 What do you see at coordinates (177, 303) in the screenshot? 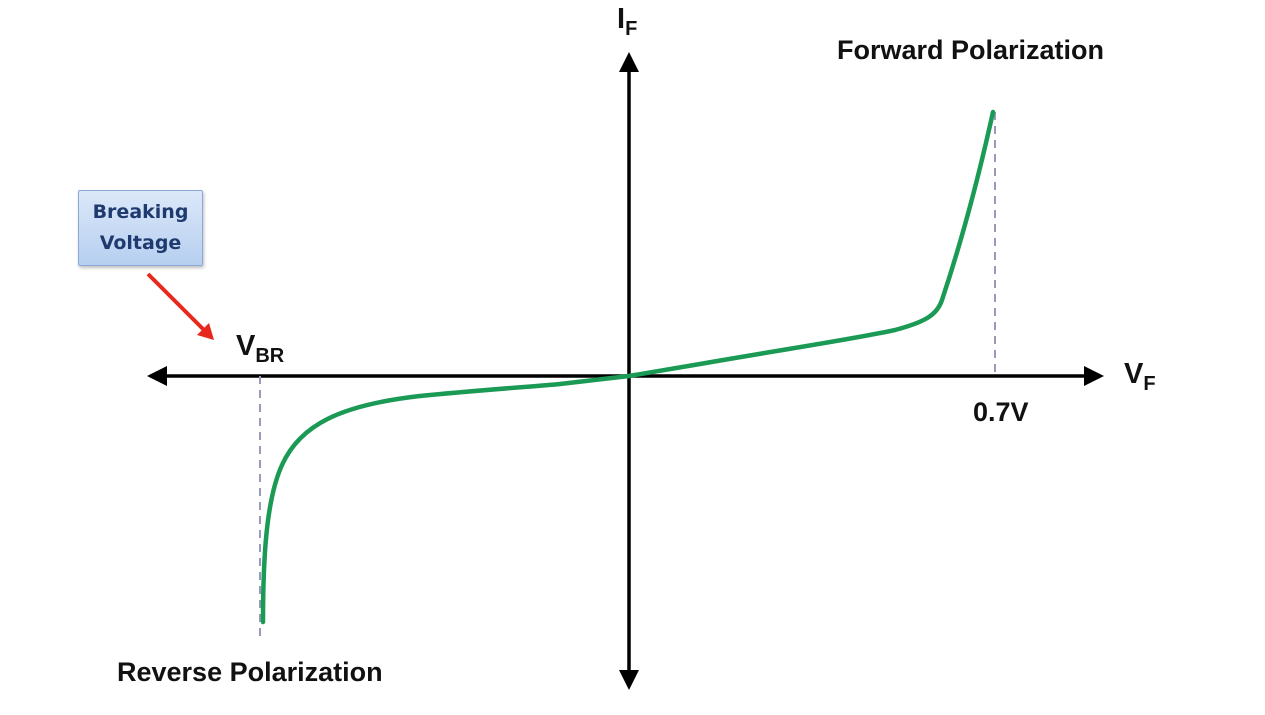
I see `callout-pointer-arrow` at bounding box center [177, 303].